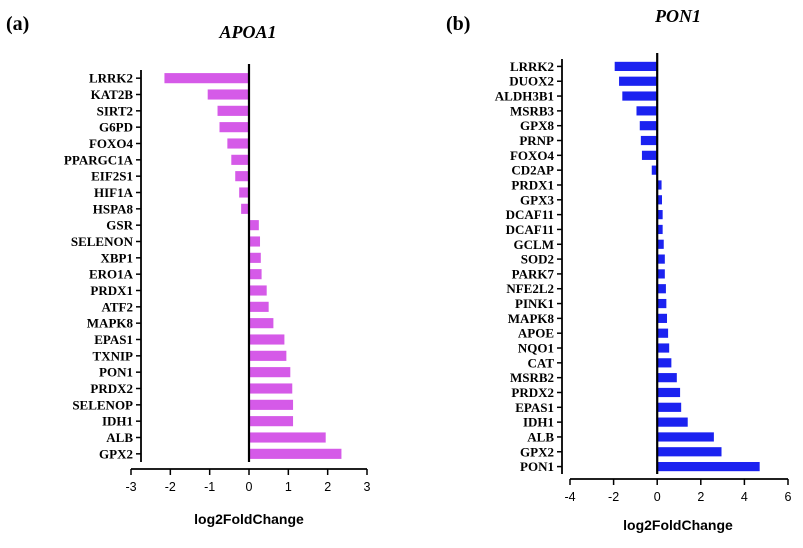 The height and width of the screenshot is (548, 803). I want to click on category-label: ATF2, so click(117, 306).